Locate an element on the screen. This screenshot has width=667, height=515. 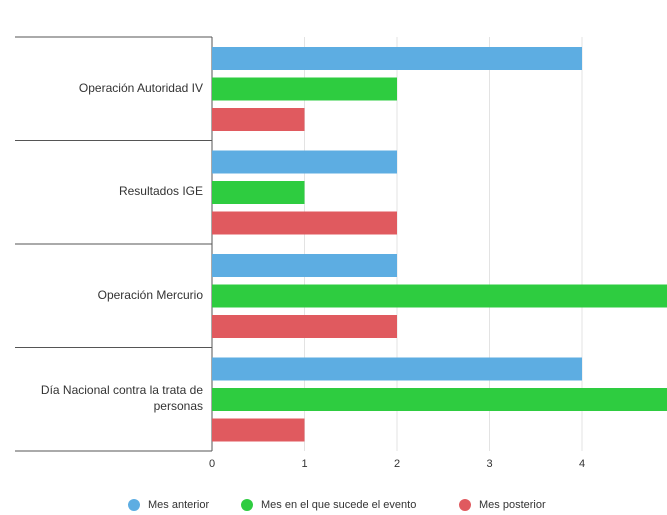
legend-item-mes-posterior: Mes posterior is located at coordinates (502, 505).